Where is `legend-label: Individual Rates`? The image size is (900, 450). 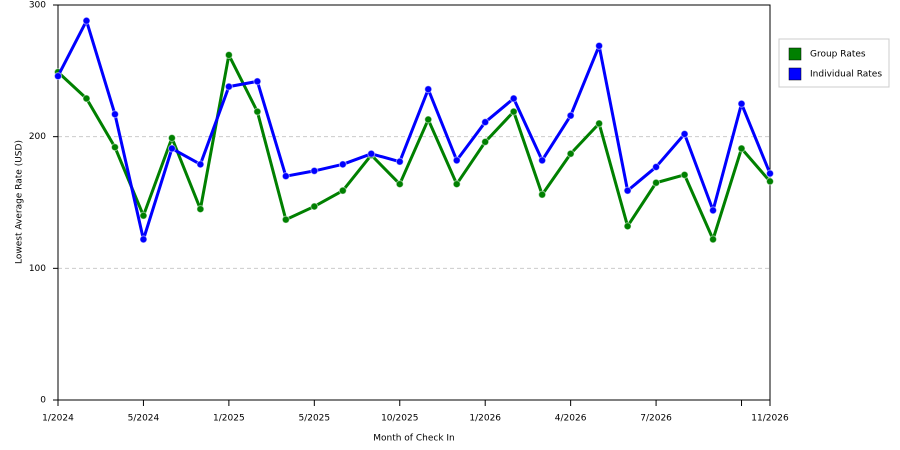 legend-label: Individual Rates is located at coordinates (846, 75).